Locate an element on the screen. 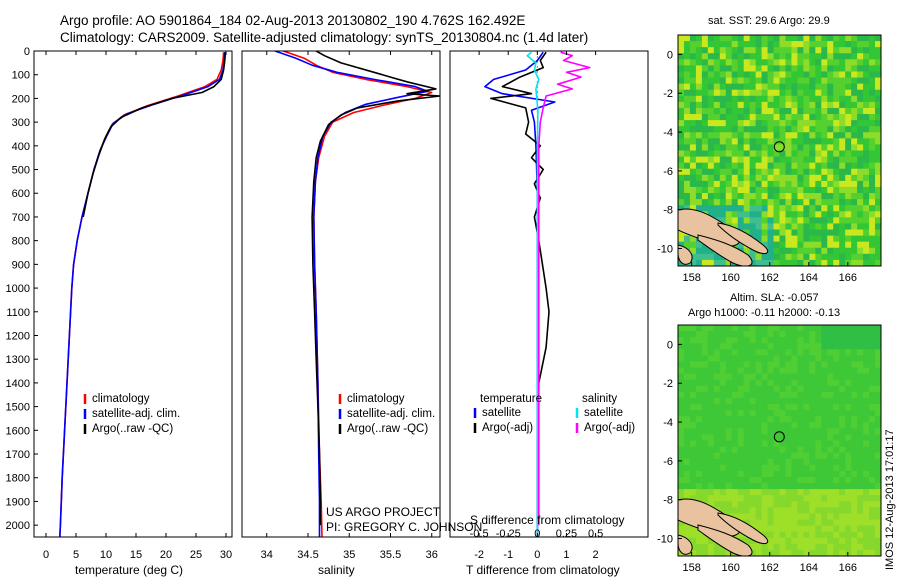  sst-map-field is located at coordinates (779, 150).